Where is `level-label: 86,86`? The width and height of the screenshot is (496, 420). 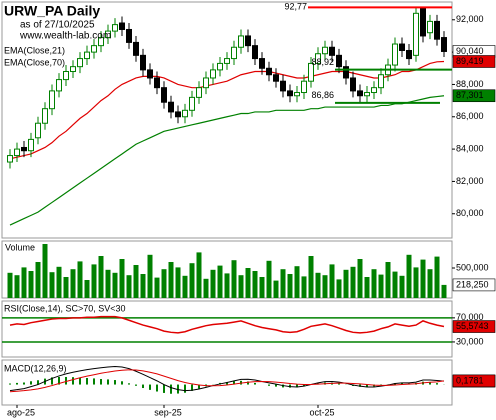 level-label: 86,86 is located at coordinates (322, 95).